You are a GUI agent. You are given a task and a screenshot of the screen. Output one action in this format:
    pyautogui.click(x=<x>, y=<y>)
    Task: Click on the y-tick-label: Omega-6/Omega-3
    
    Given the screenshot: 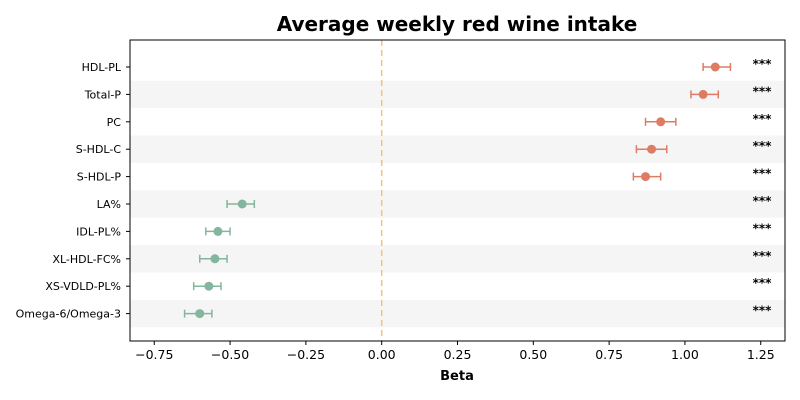 What is the action you would take?
    pyautogui.click(x=68, y=314)
    